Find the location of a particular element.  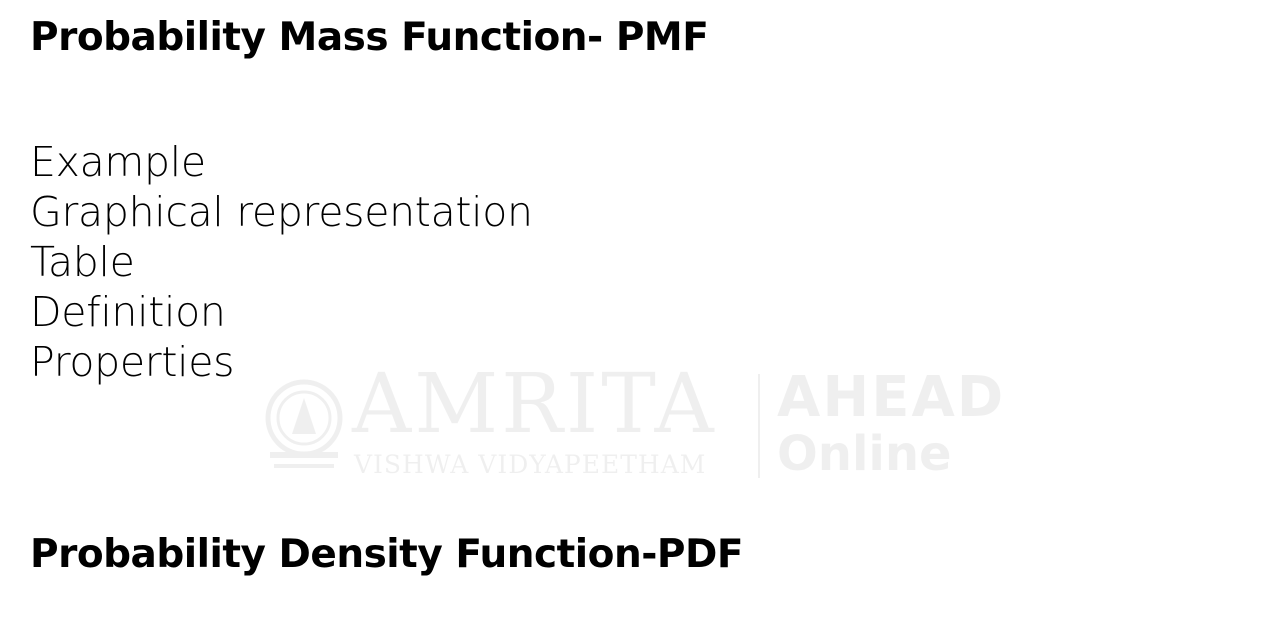

topic-item-definition: Definition is located at coordinates (128, 312).